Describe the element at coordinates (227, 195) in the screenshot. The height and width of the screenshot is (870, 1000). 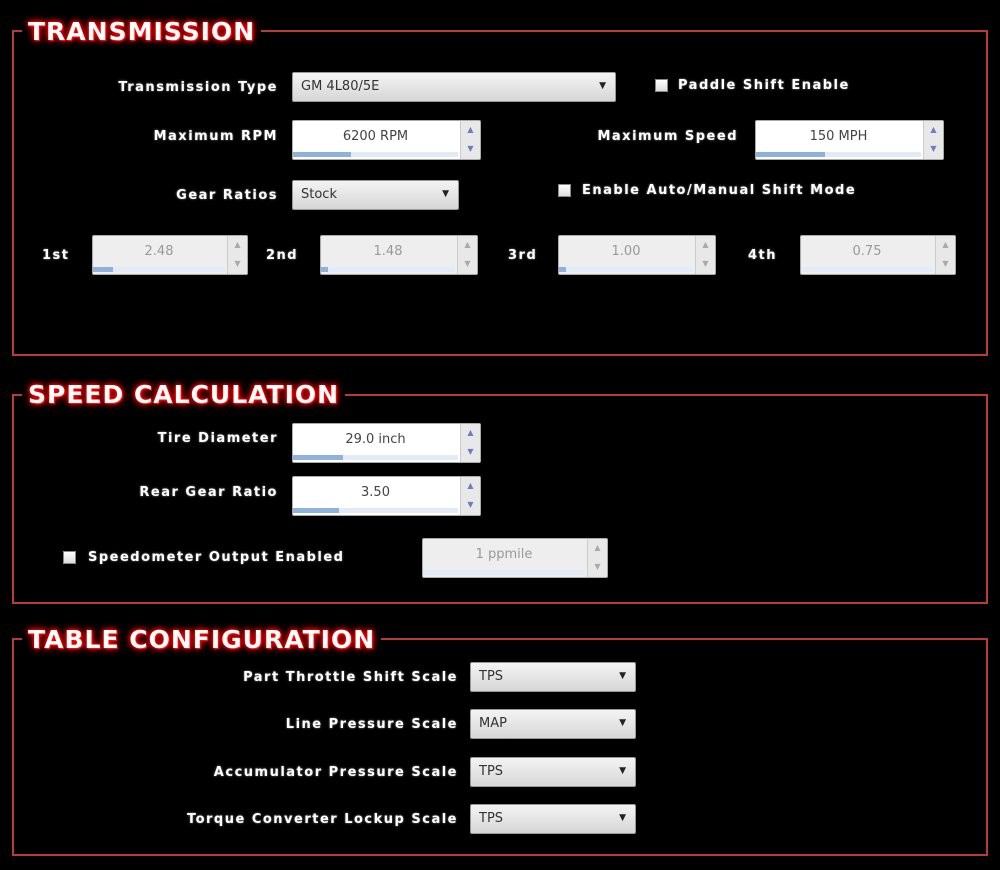
I see `gear-ratios-label: Gear Ratios` at that location.